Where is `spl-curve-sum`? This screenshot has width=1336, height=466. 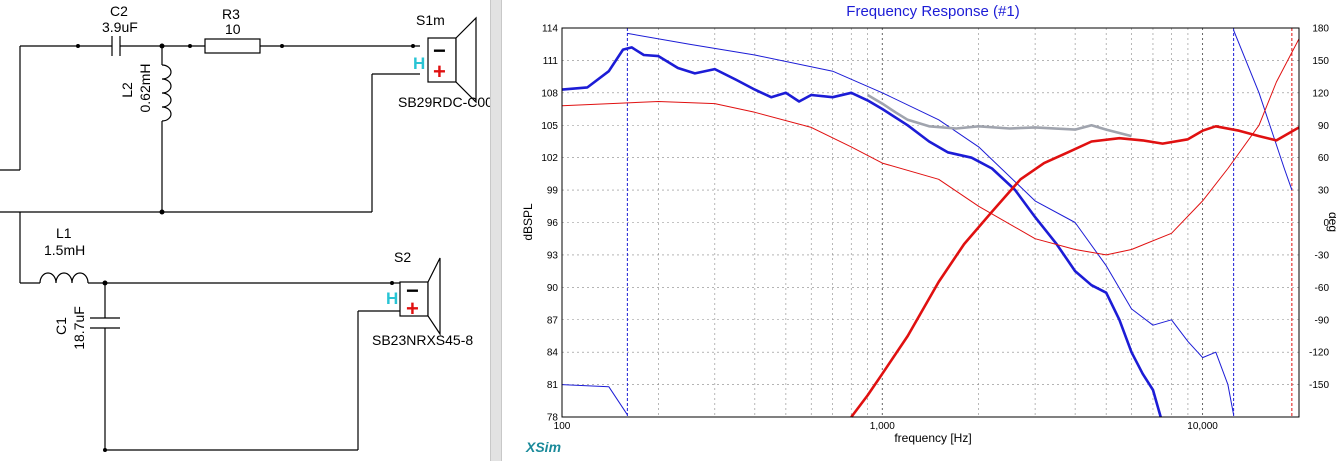
spl-curve-sum is located at coordinates (999, 115).